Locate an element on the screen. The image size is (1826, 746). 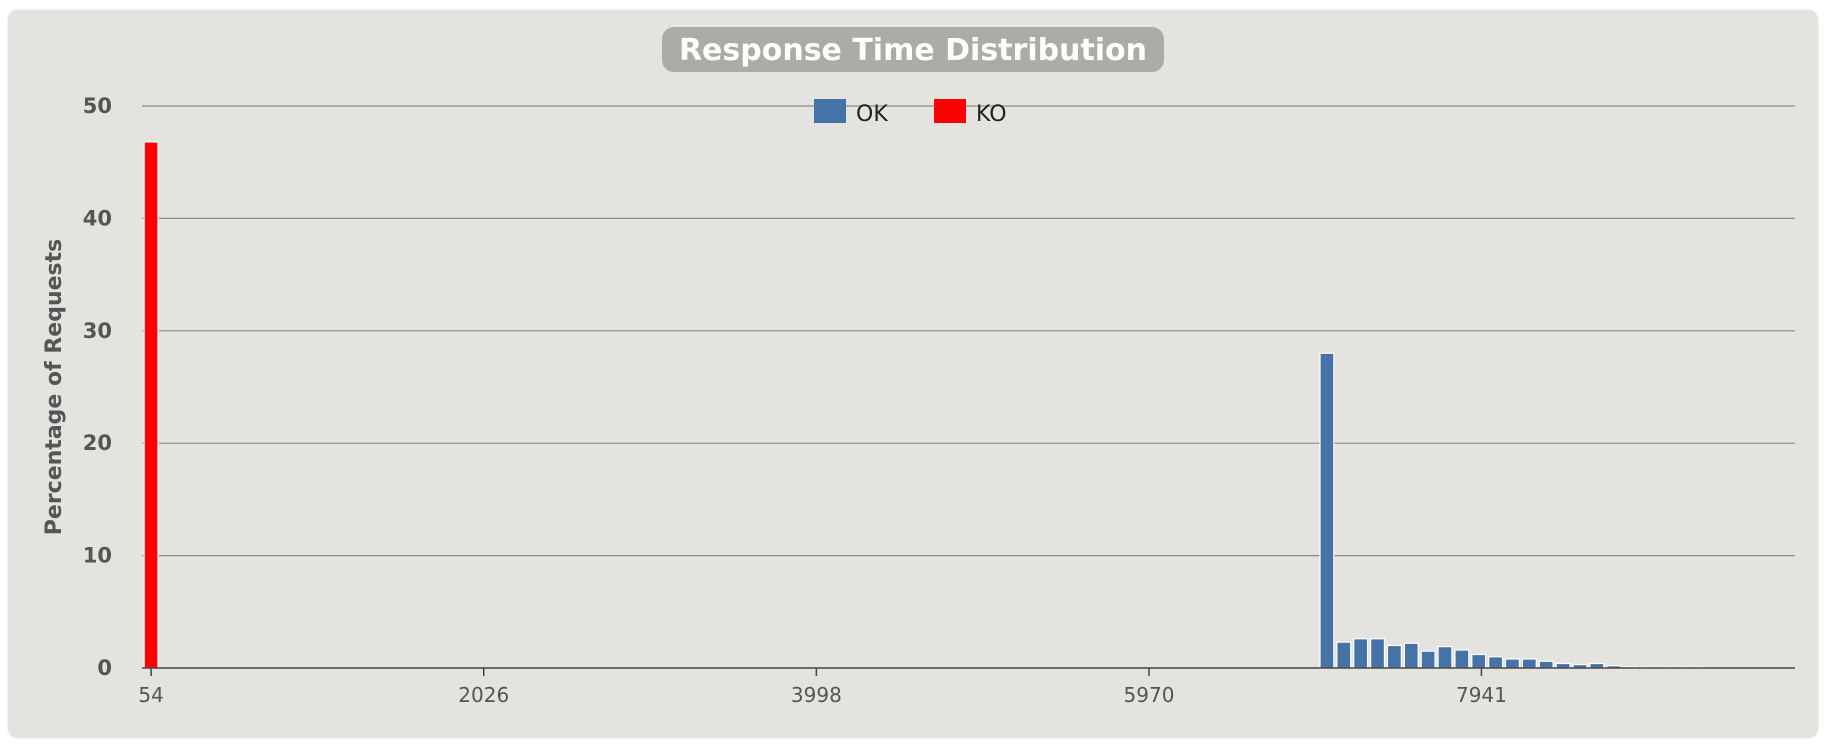
chart-title-box is located at coordinates (913, 49).